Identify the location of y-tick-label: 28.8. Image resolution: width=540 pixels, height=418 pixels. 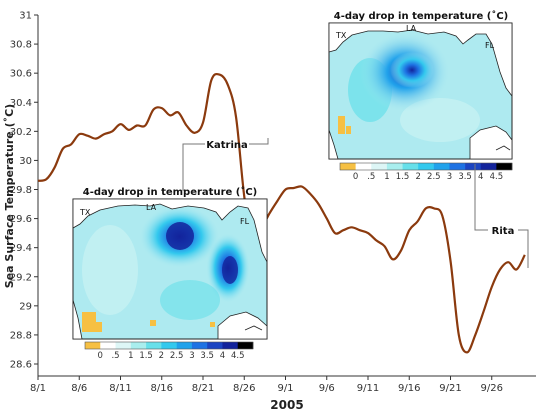
(21, 335).